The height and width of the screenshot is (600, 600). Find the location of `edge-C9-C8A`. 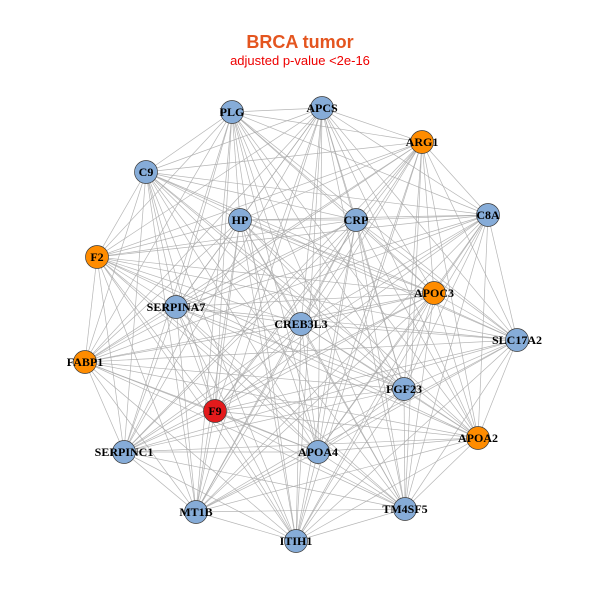

edge-C9-C8A is located at coordinates (317, 193).